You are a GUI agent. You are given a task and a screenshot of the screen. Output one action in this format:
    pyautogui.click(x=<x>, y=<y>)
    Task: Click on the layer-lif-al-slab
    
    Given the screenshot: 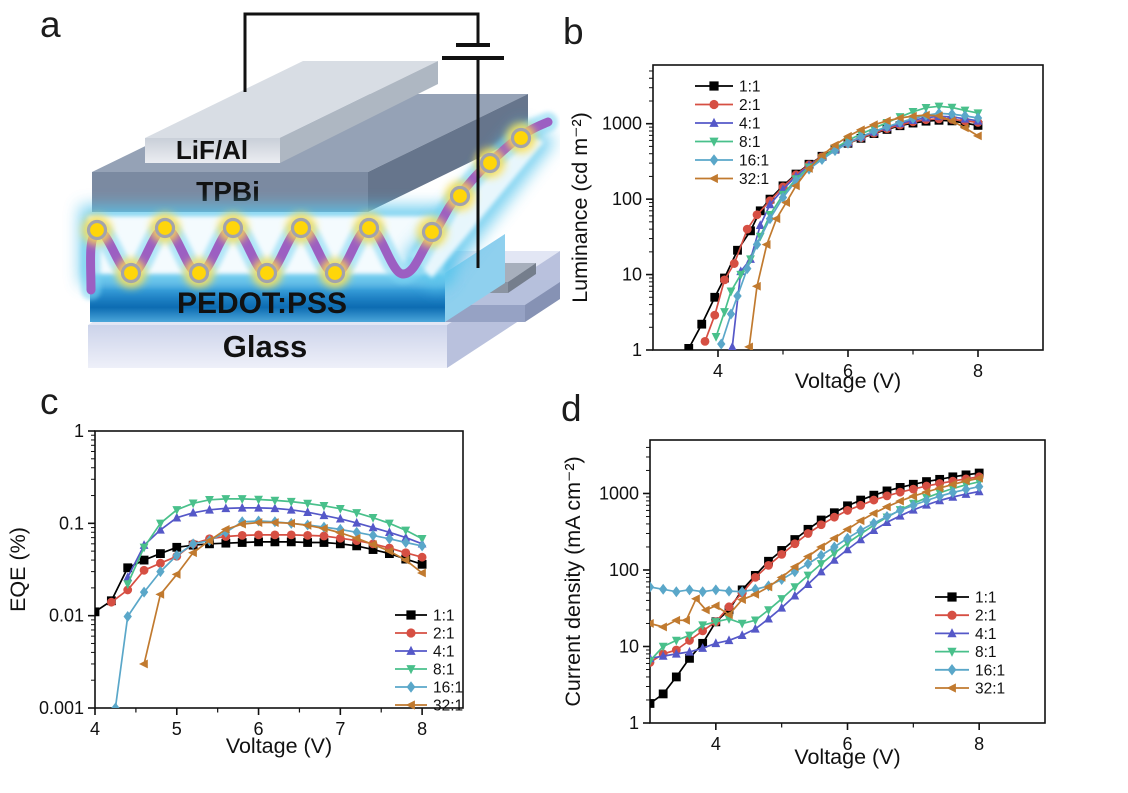 What is the action you would take?
    pyautogui.click(x=291, y=112)
    